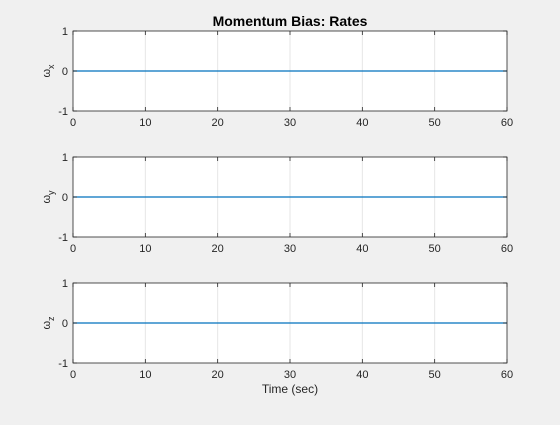 The width and height of the screenshot is (560, 425). What do you see at coordinates (51, 66) in the screenshot?
I see `y-axis-label-subscript: x` at bounding box center [51, 66].